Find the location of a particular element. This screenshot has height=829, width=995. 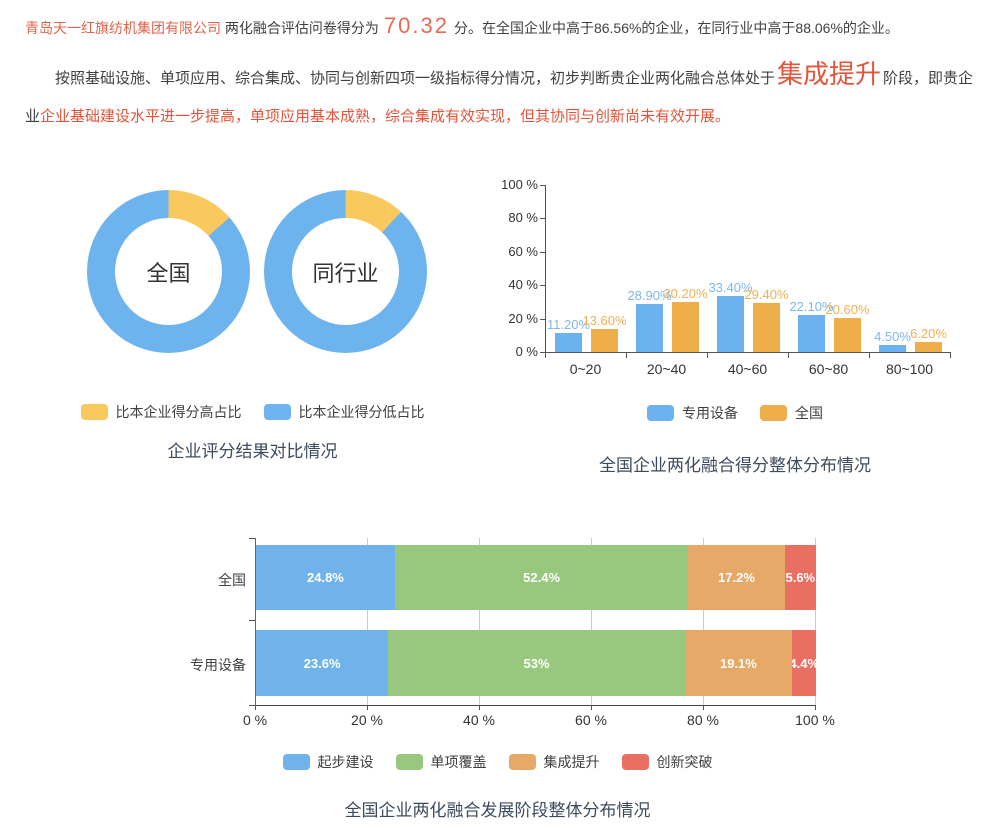

stacked-plot-area: 24.8%52.4%17.2%5.6% 23.6%53%19.1%4.4% is located at coordinates (535, 622).